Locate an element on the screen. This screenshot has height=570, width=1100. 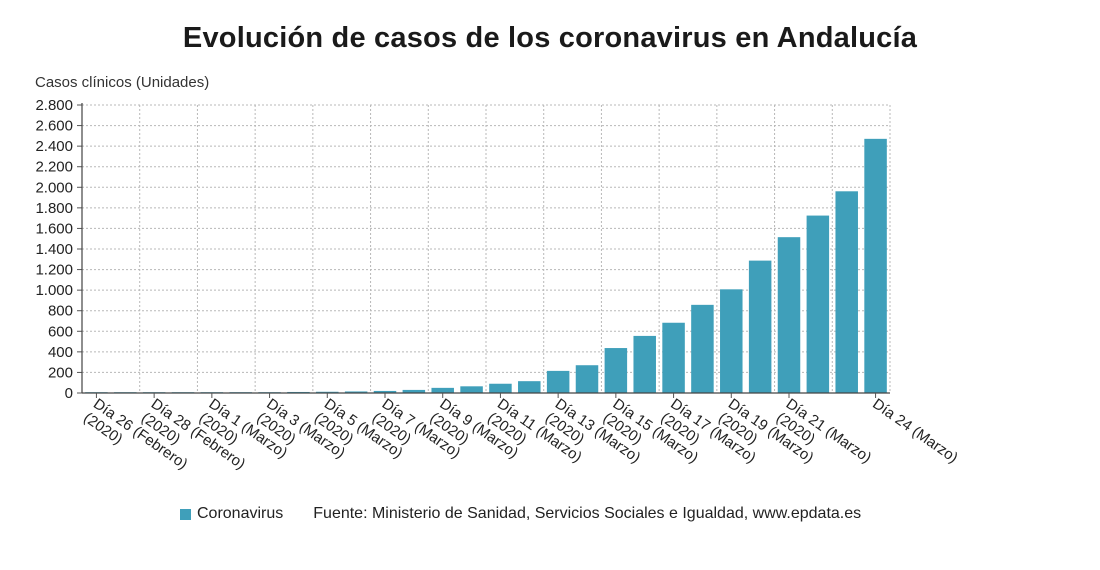
legend-label: Coronavirus is located at coordinates (240, 513).